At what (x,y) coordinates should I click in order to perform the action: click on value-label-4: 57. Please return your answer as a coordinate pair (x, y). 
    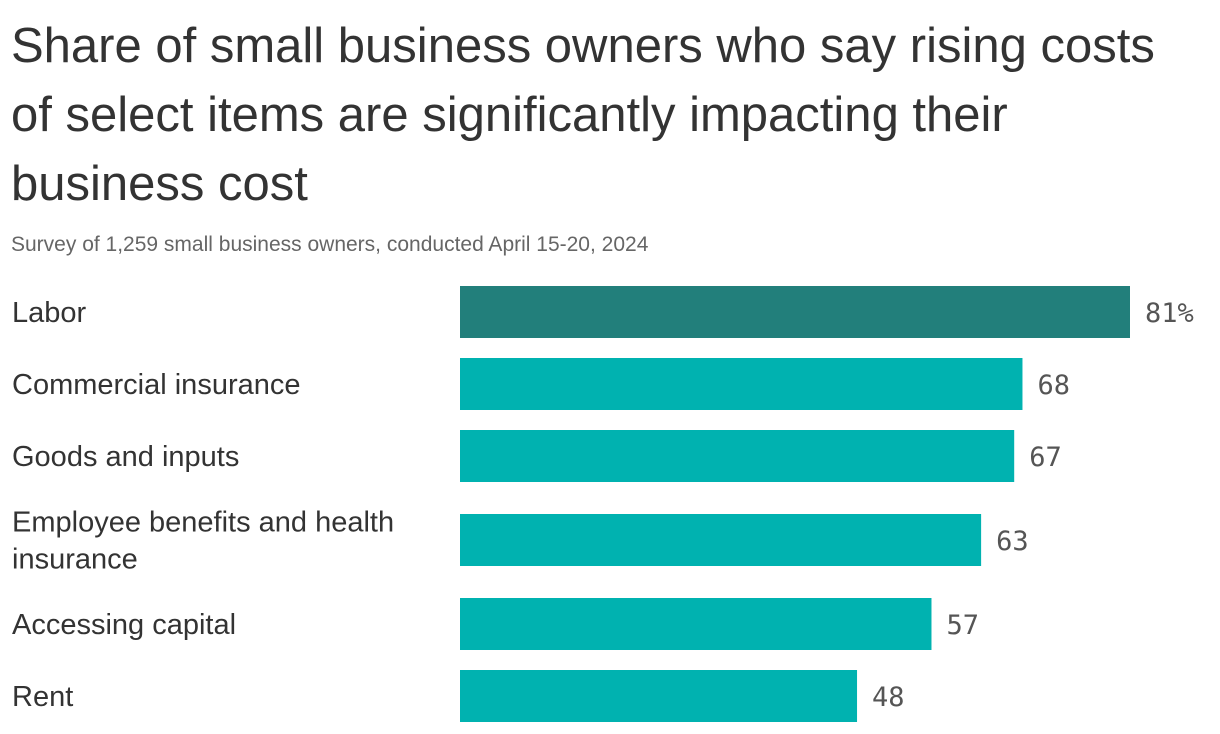
    Looking at the image, I should click on (962, 625).